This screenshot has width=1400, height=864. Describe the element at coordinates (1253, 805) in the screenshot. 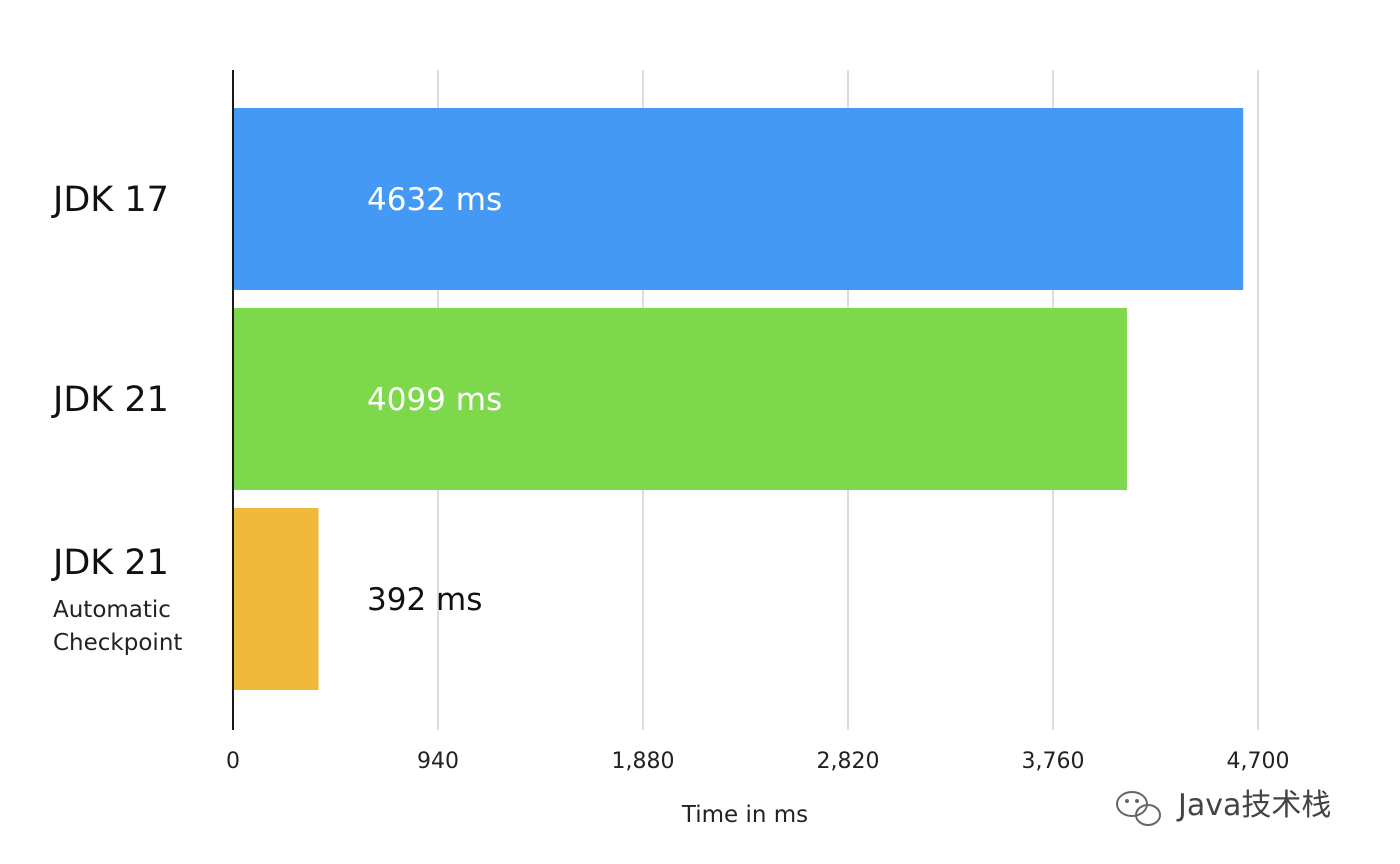

I see `watermark-text: Java技术栈` at that location.